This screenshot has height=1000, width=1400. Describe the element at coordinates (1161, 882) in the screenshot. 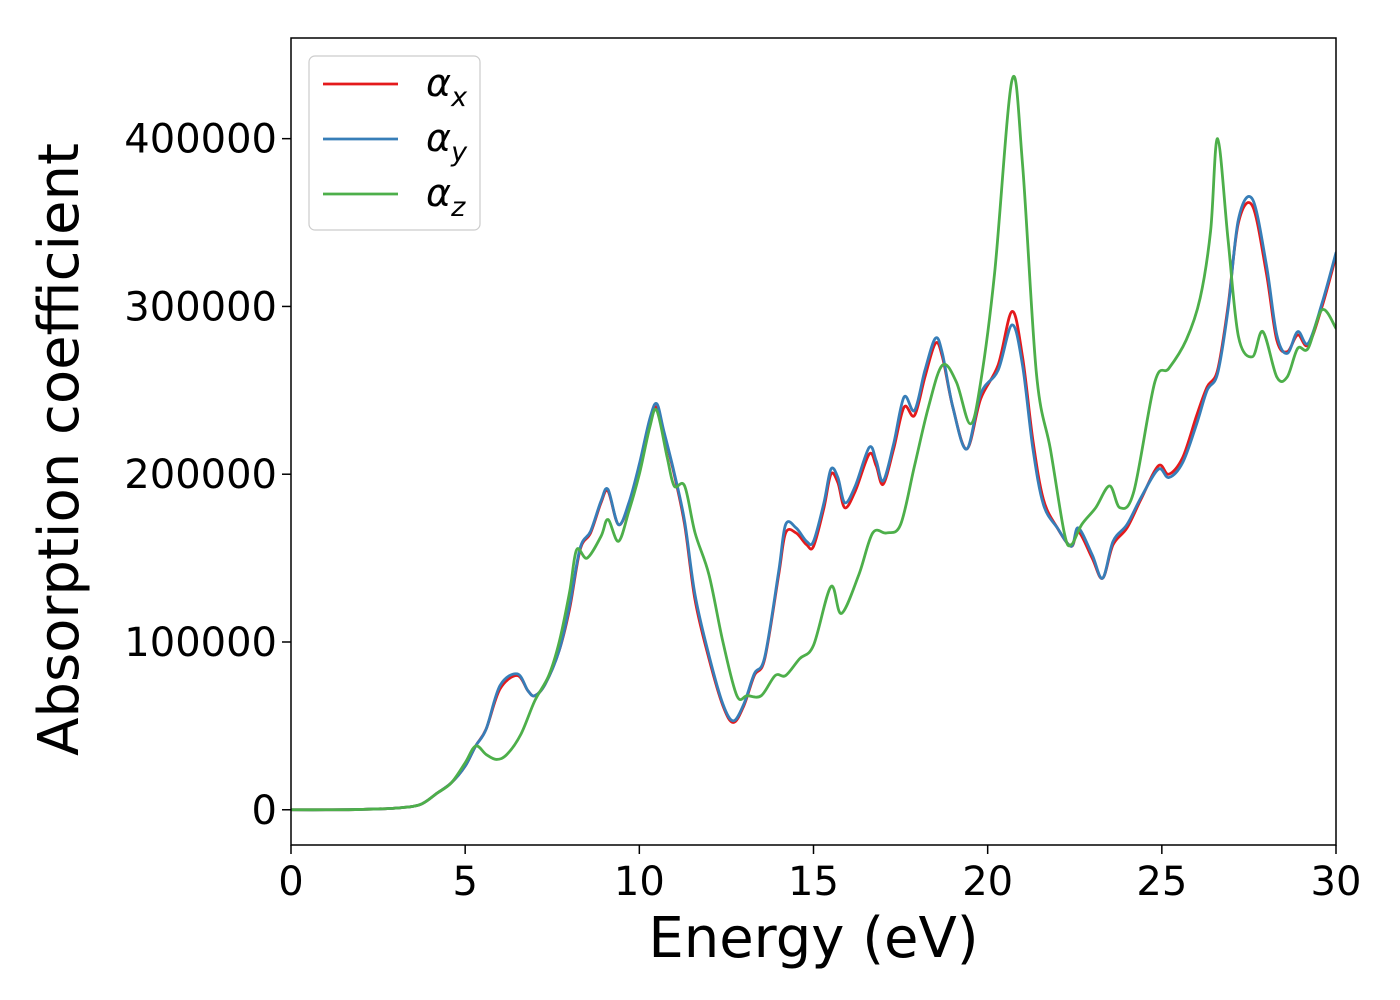

I see `x-tick-label: 25` at that location.